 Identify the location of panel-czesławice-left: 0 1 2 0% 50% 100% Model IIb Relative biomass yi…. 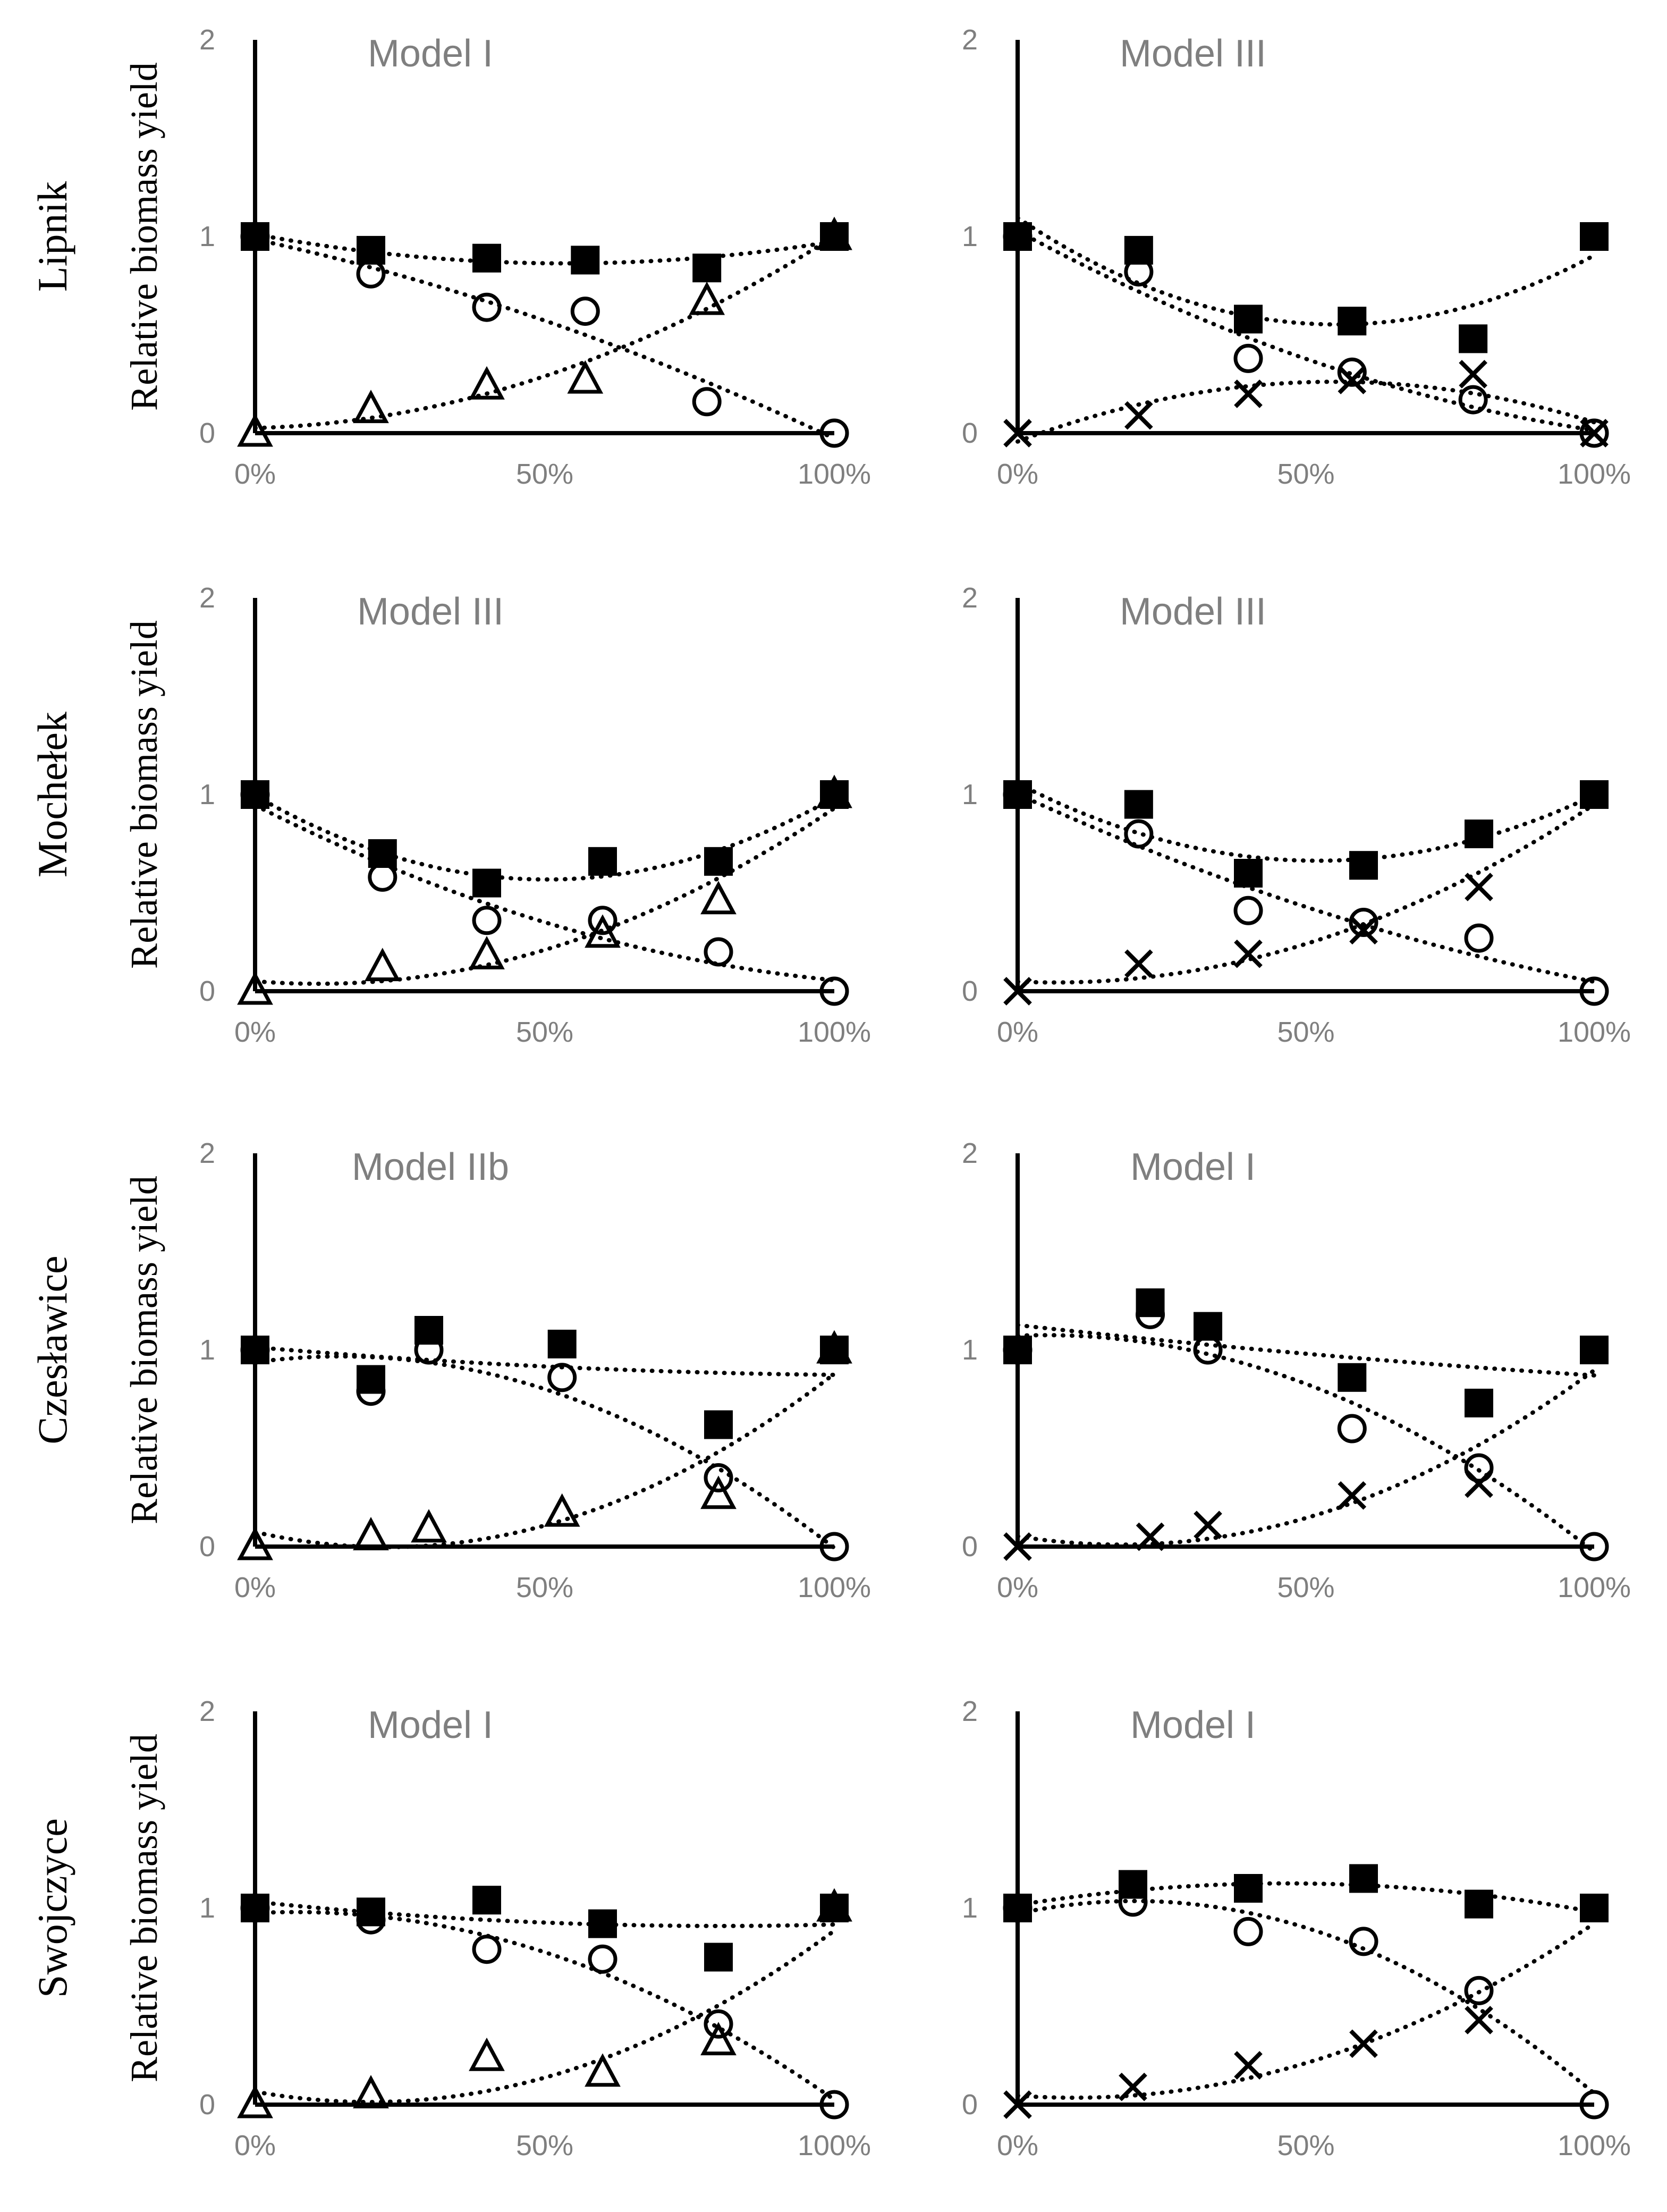
(497, 1370).